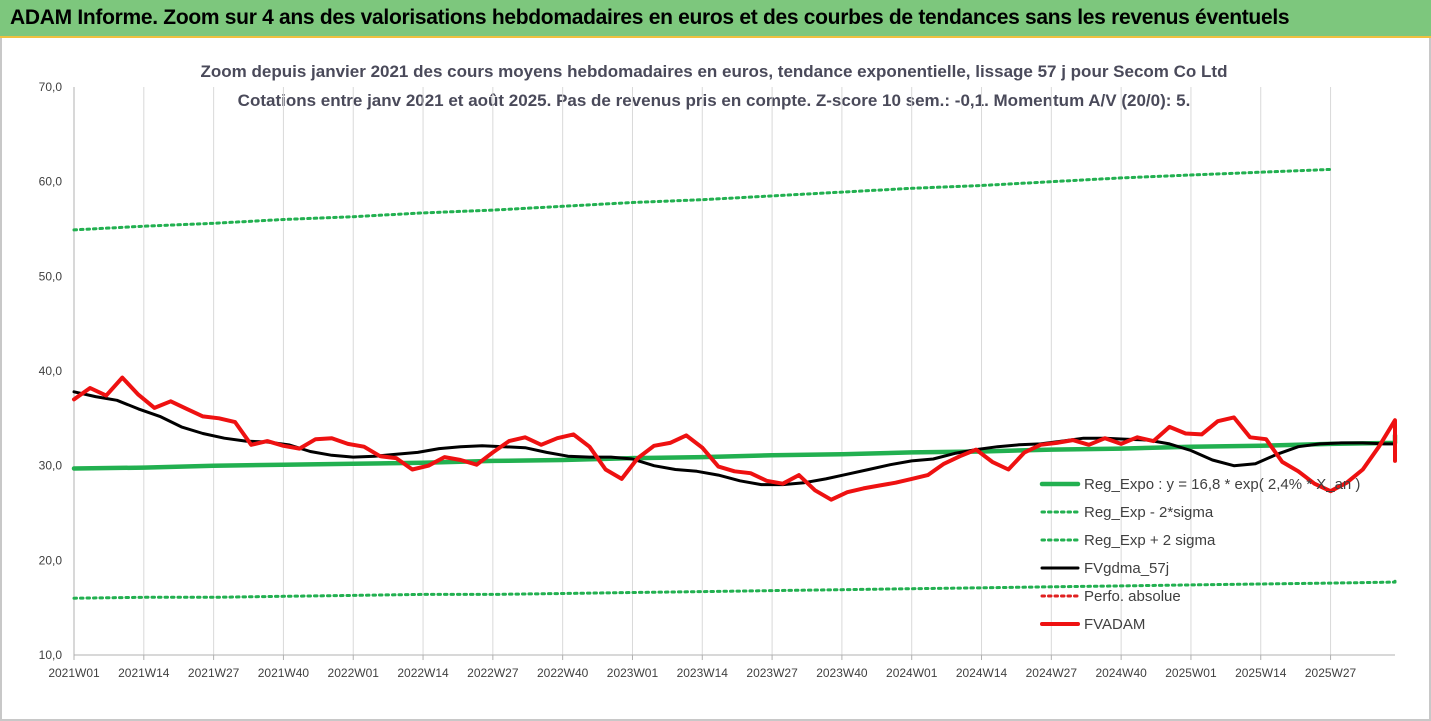 The height and width of the screenshot is (721, 1431). What do you see at coordinates (51, 560) in the screenshot?
I see `y-tick-label: 20,0` at bounding box center [51, 560].